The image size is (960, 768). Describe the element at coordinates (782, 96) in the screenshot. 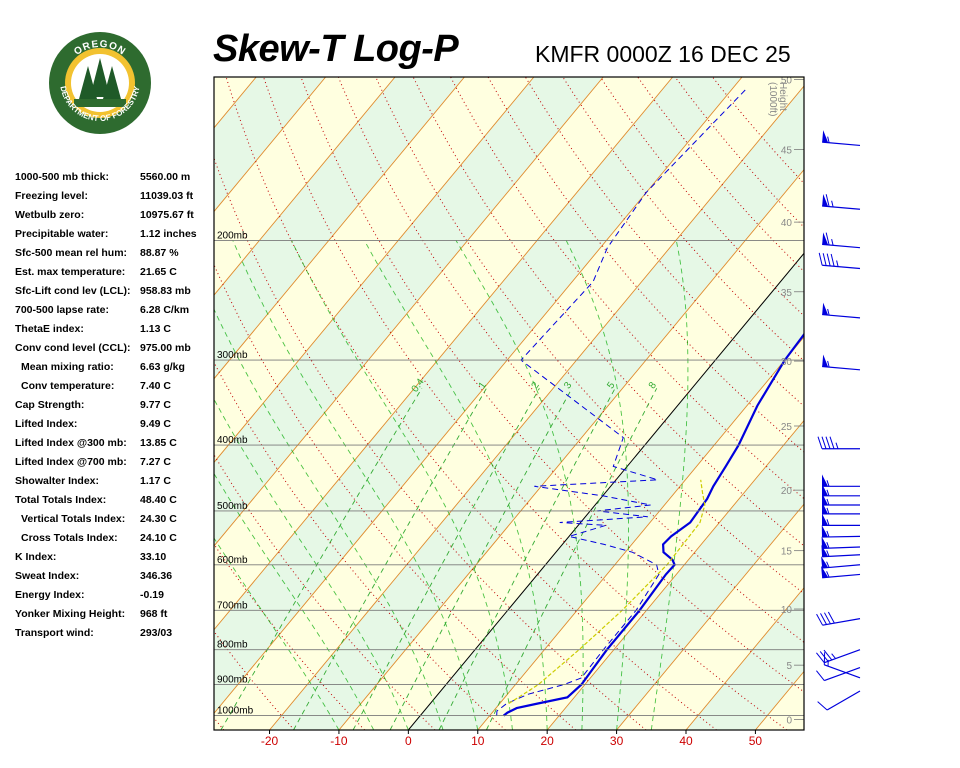

I see `height-axis-label: Height` at that location.